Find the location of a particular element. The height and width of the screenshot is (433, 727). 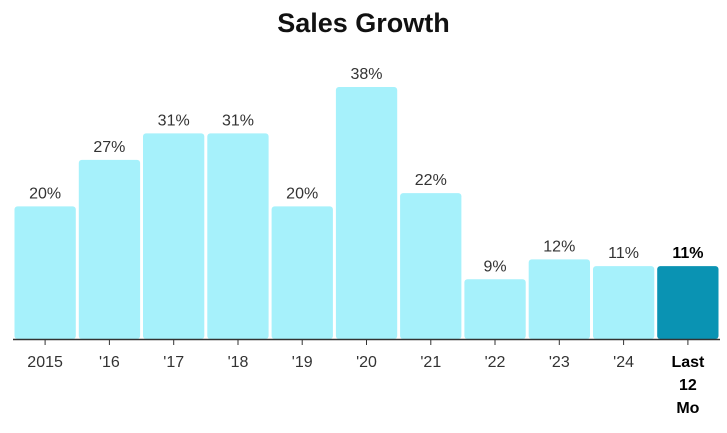

x-tick-label-0: 2015 is located at coordinates (45, 362).